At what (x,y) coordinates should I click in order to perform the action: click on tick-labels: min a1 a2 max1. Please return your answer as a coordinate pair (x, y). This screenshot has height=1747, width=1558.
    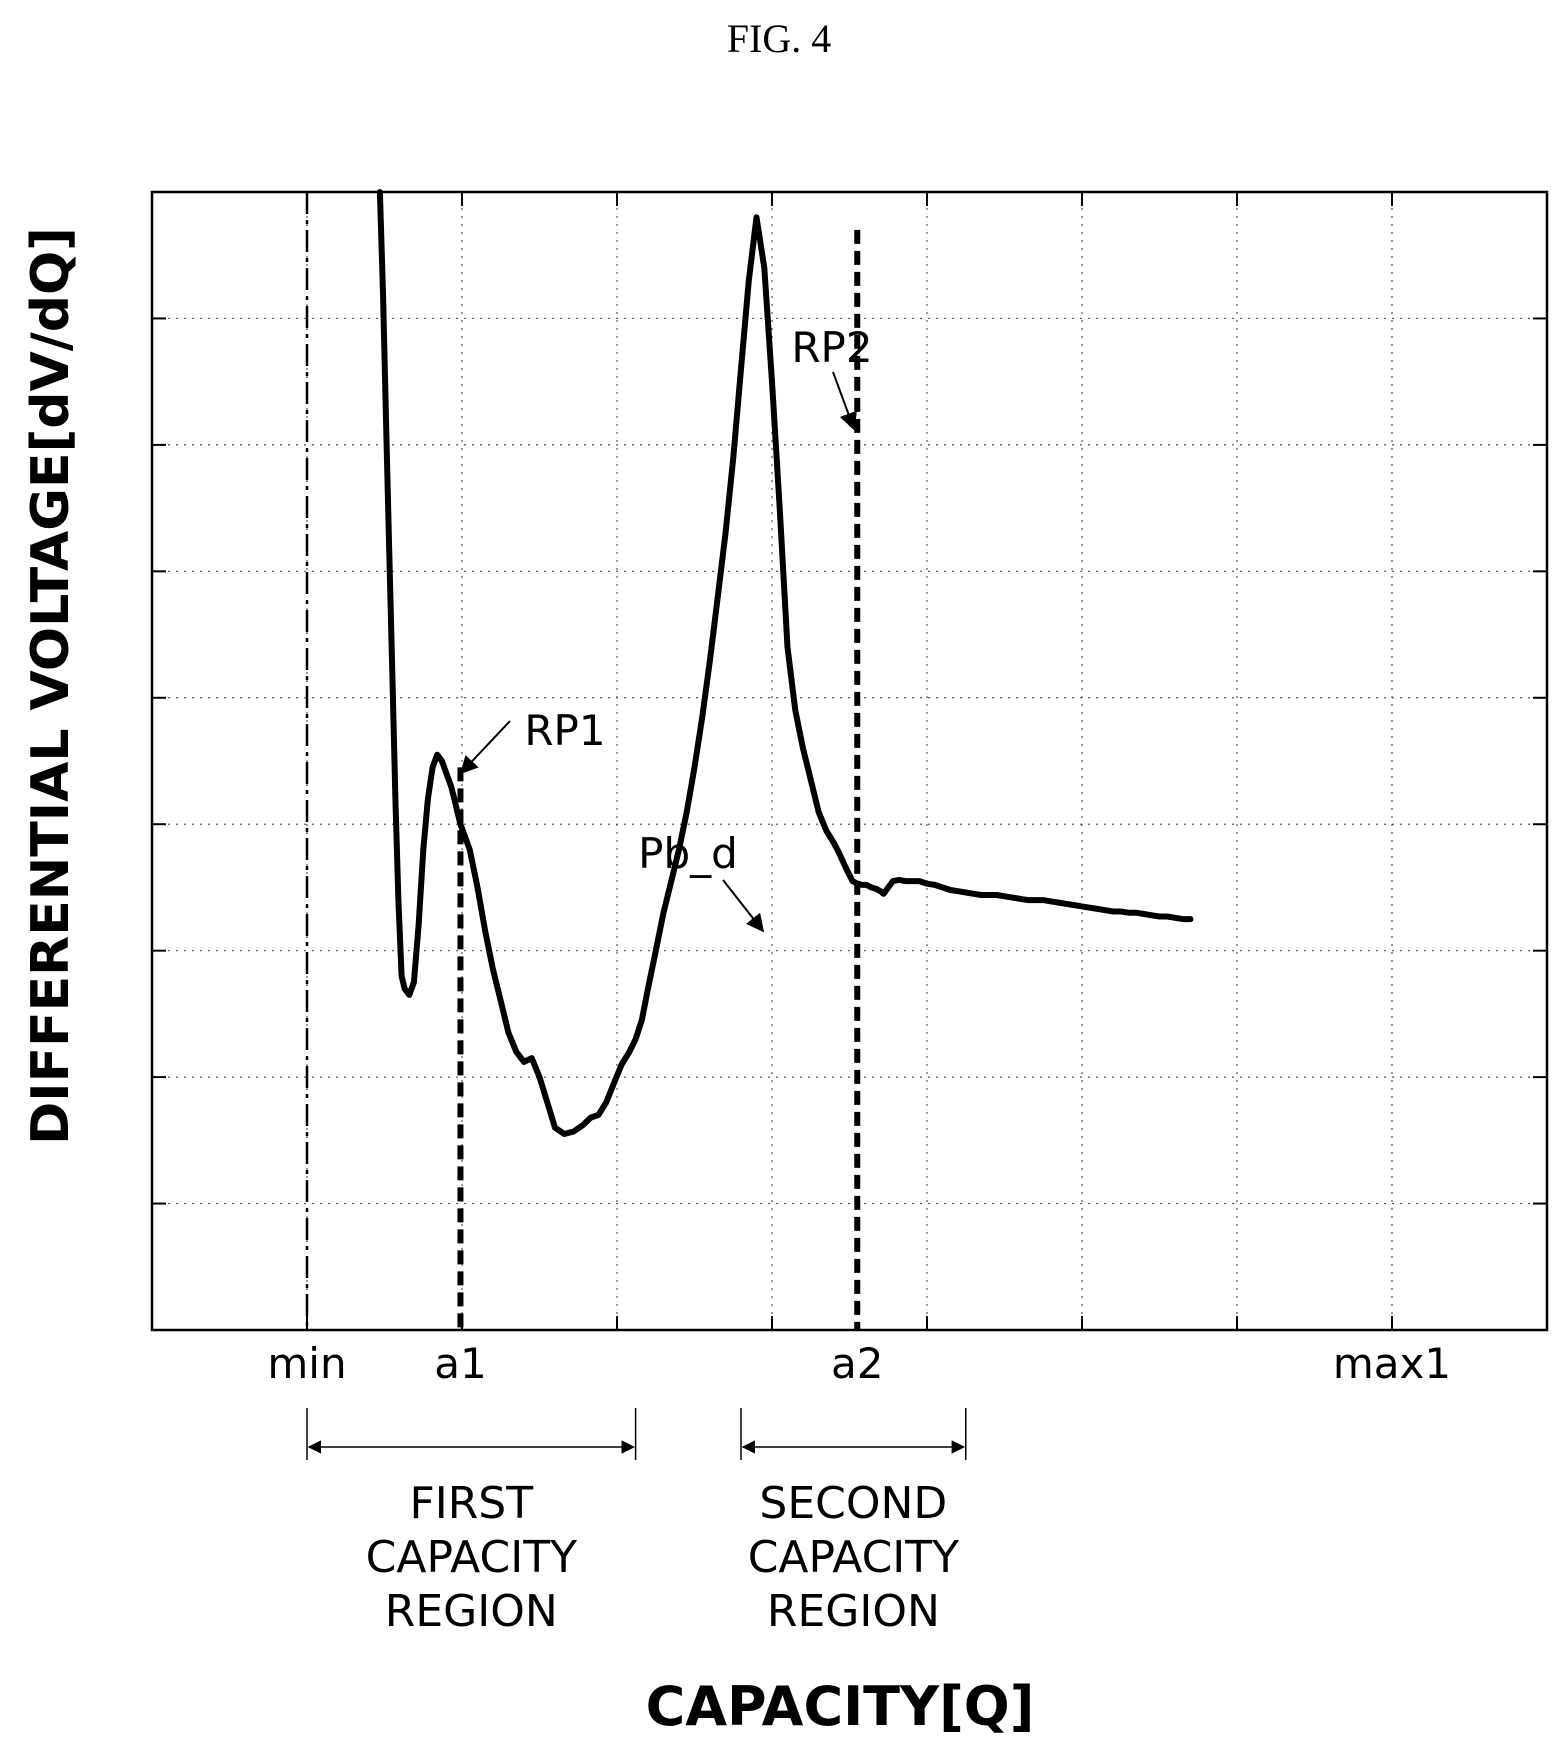
    Looking at the image, I should click on (859, 1363).